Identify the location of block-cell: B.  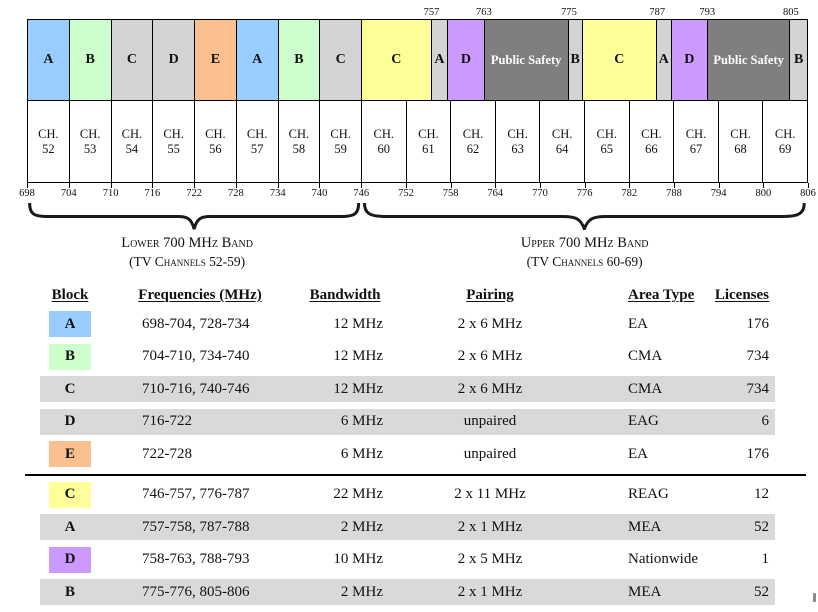
(70, 592).